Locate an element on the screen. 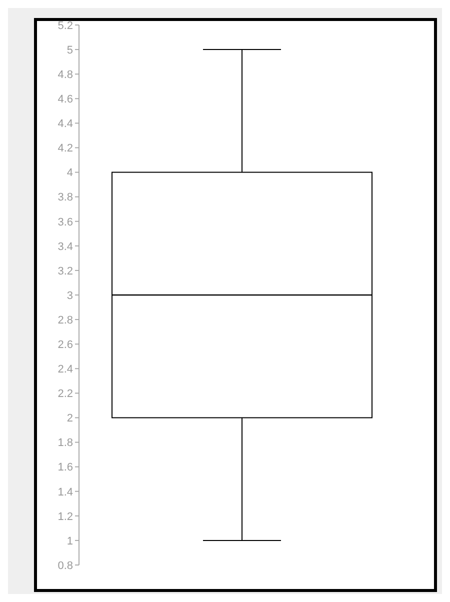 The width and height of the screenshot is (450, 602). y-tick-label: 3.6 is located at coordinates (65, 222).